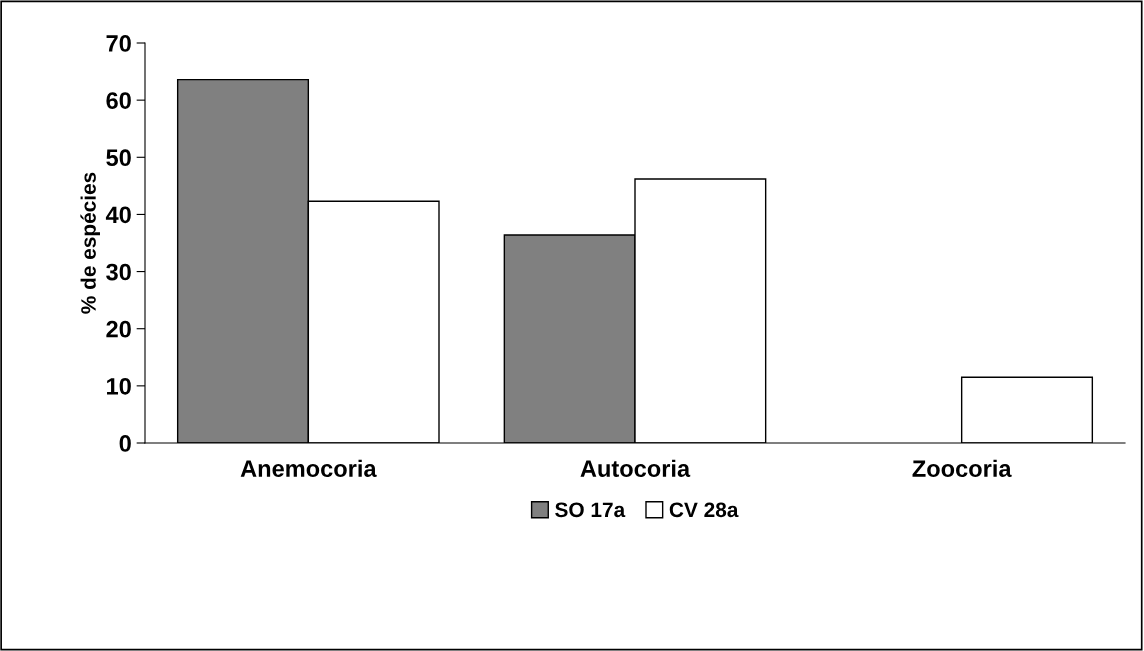  I want to click on x-tick-label: Zoocoria, so click(962, 468).